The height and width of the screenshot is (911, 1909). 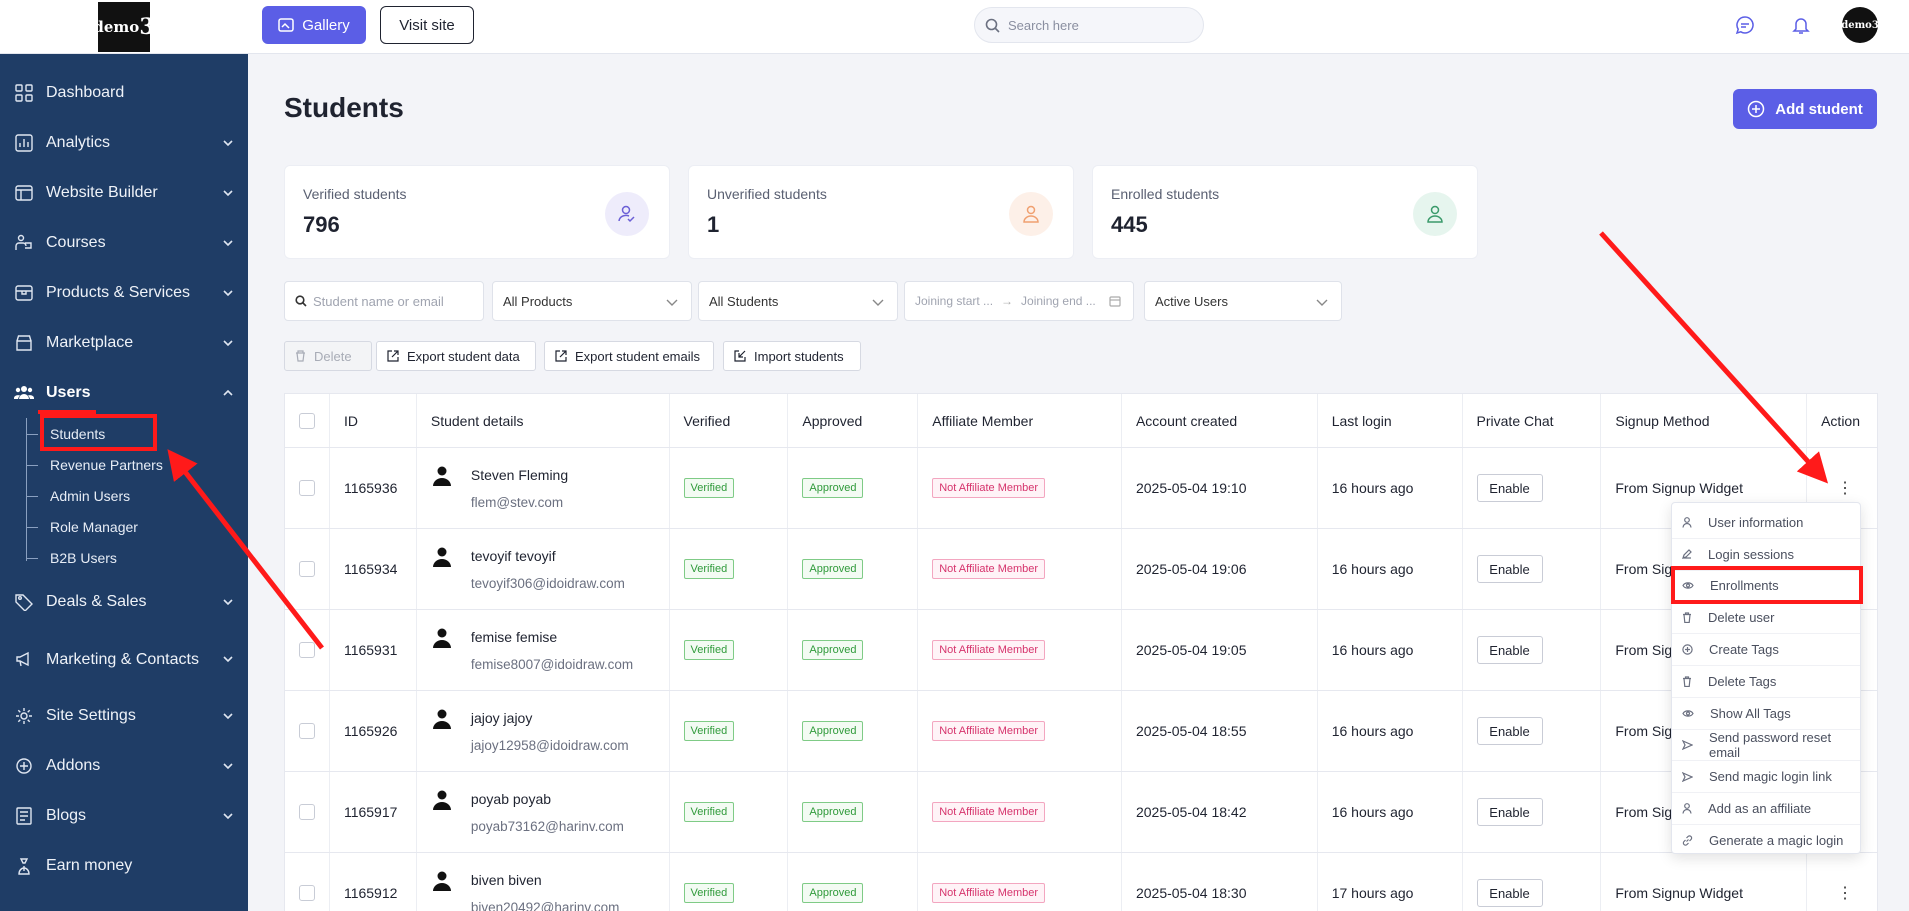 I want to click on menu-item-delete-user: Delete user, so click(x=1766, y=618).